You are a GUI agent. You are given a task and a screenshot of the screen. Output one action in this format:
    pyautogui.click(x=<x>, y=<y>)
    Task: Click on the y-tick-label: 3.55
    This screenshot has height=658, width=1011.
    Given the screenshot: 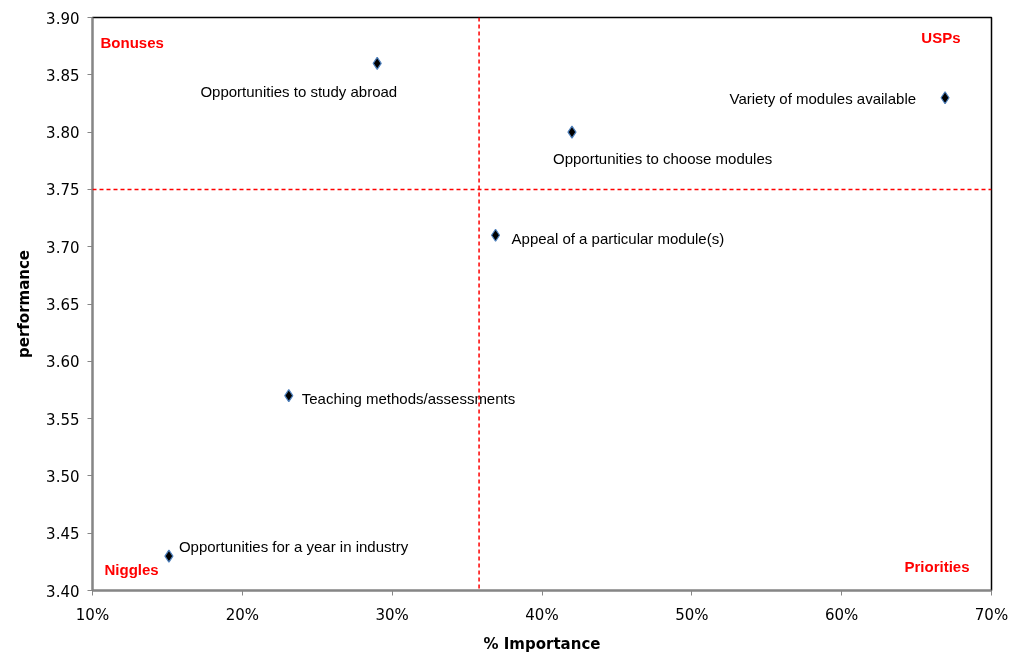 What is the action you would take?
    pyautogui.click(x=63, y=419)
    